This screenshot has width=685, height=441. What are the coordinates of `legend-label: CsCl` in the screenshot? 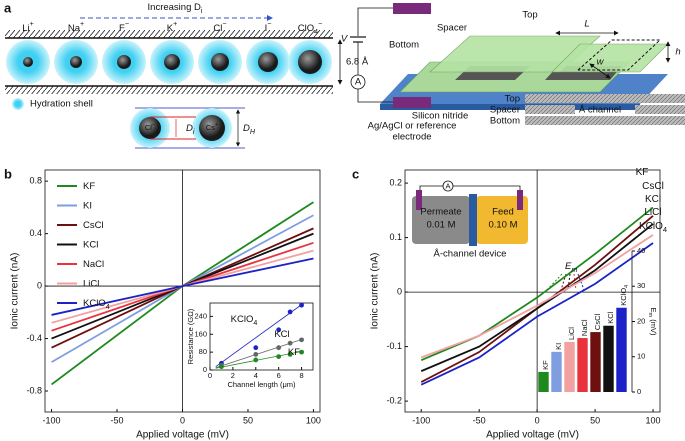 It's located at (93, 225).